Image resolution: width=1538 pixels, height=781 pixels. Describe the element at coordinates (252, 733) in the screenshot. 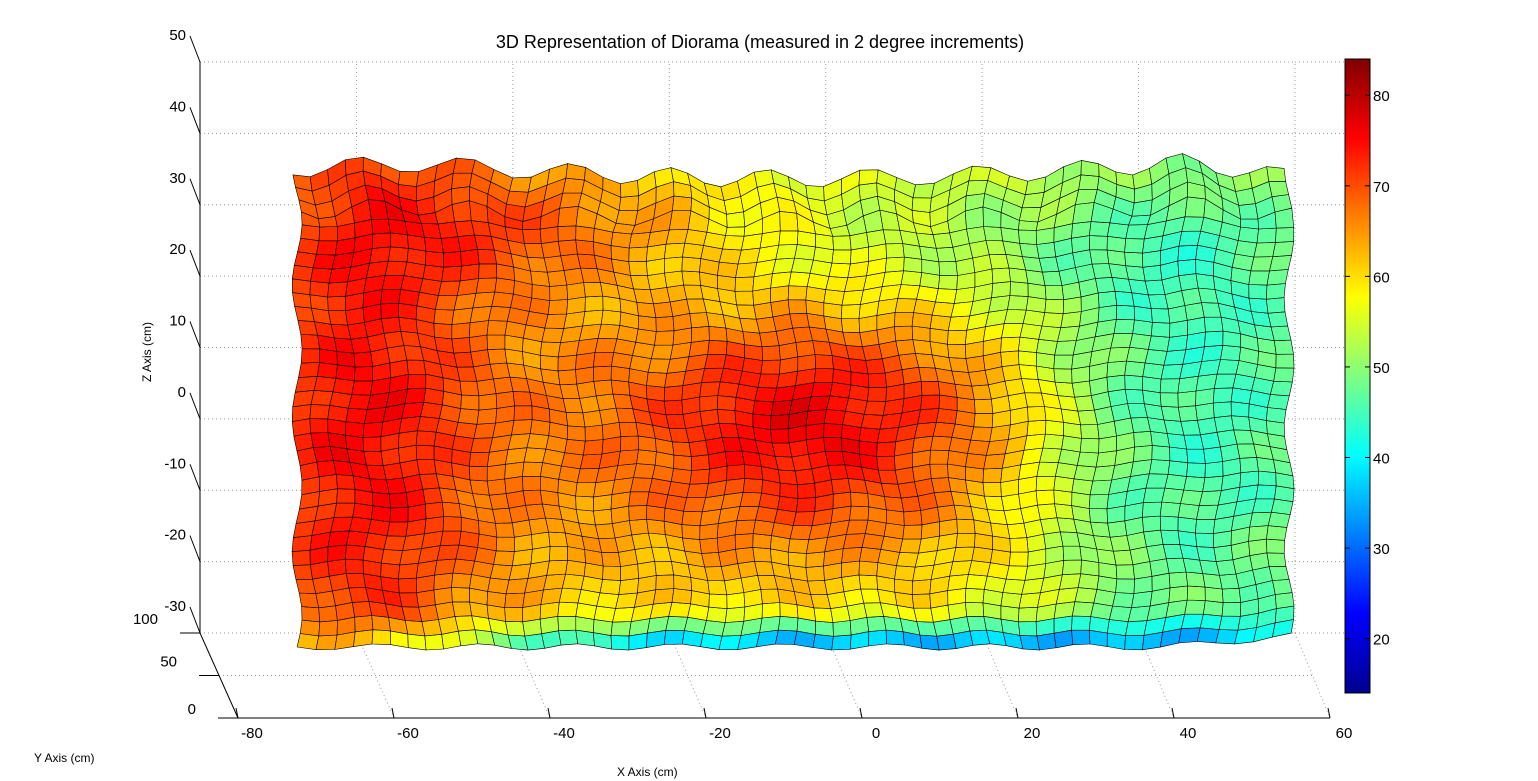

I see `x-tick-label: -80` at that location.